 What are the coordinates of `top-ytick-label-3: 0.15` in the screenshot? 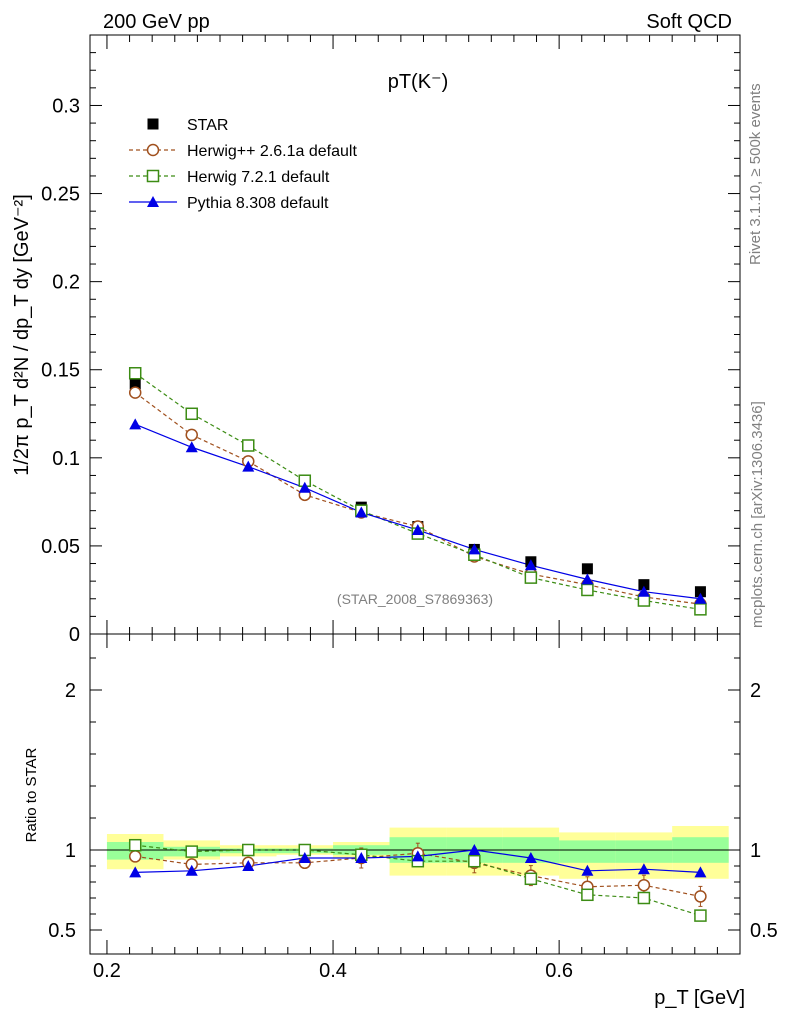 It's located at (60, 371).